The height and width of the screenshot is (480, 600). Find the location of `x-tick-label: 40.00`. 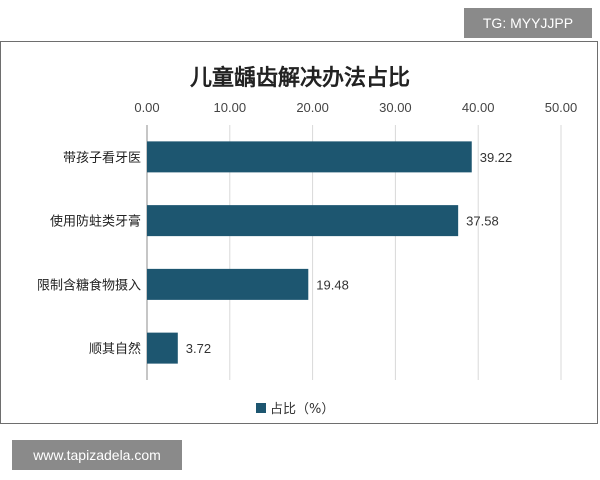

x-tick-label: 40.00 is located at coordinates (478, 107).